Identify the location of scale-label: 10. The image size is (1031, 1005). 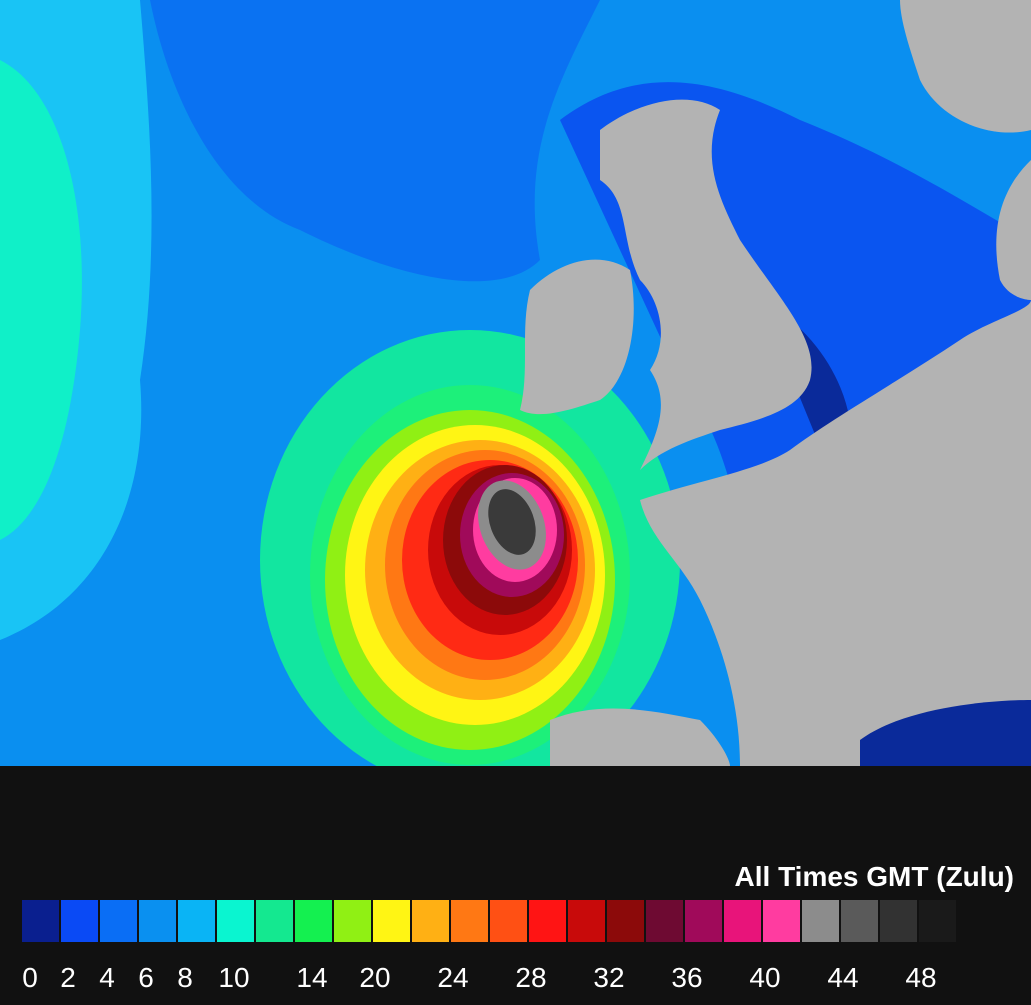
(233, 977).